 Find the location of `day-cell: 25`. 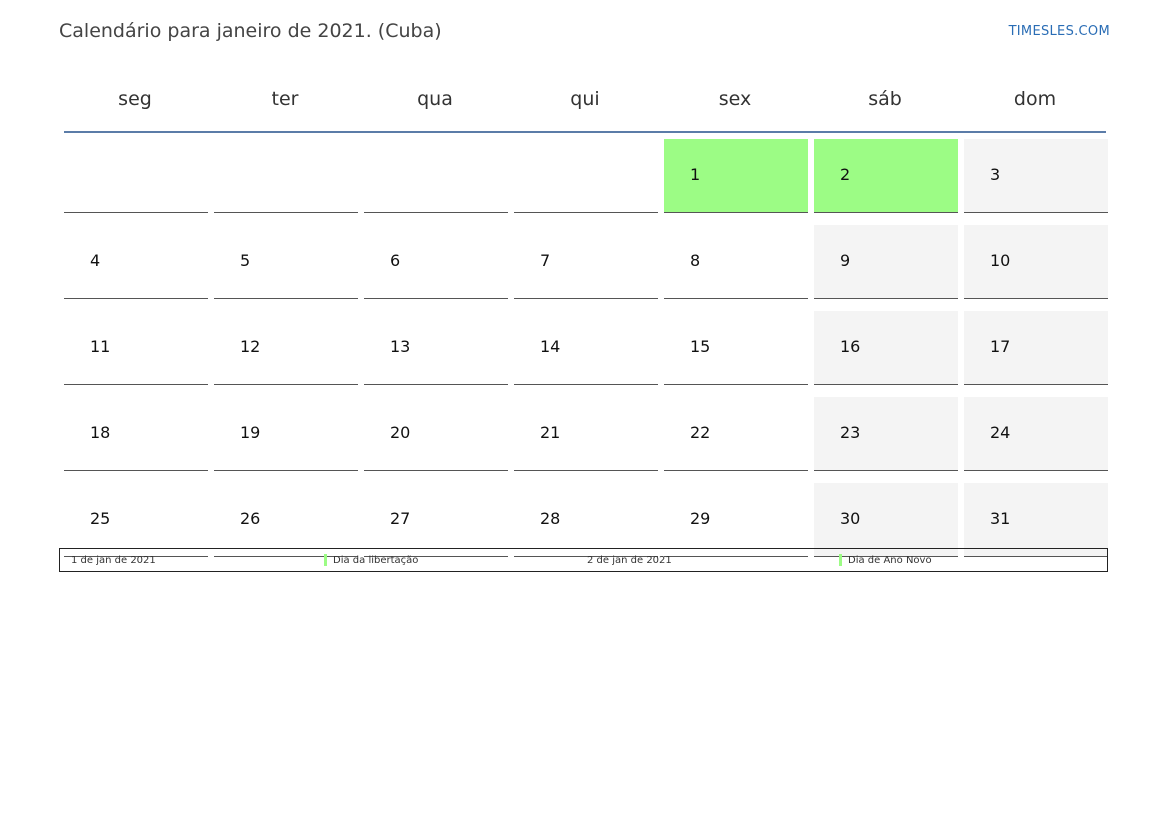

day-cell: 25 is located at coordinates (136, 520).